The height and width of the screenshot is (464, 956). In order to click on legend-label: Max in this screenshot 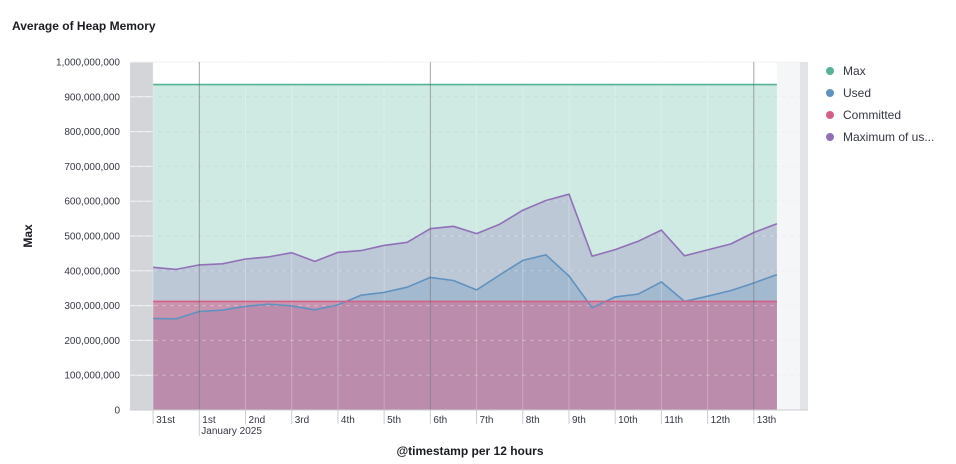, I will do `click(854, 71)`.